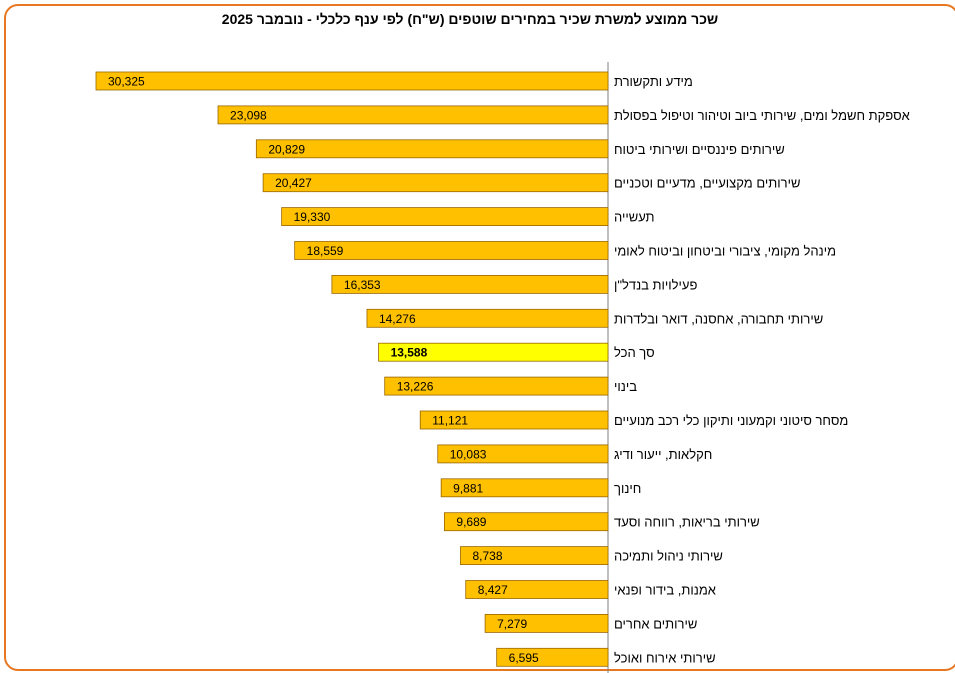  Describe the element at coordinates (655, 623) in the screenshot. I see `category-label: שירותים אחרים` at that location.